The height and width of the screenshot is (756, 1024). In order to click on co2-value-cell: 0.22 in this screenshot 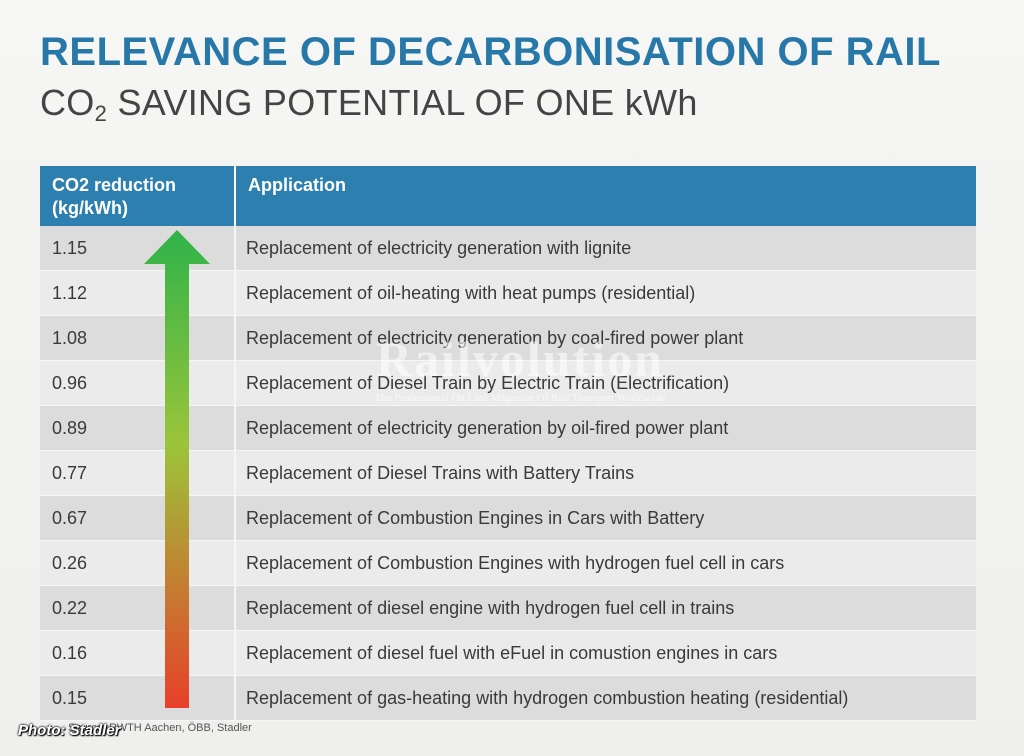, I will do `click(138, 608)`.